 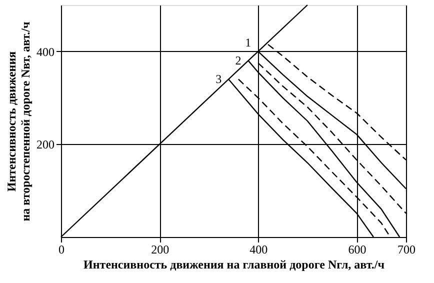 What do you see at coordinates (61, 249) in the screenshot?
I see `x-tick-label: 0` at bounding box center [61, 249].